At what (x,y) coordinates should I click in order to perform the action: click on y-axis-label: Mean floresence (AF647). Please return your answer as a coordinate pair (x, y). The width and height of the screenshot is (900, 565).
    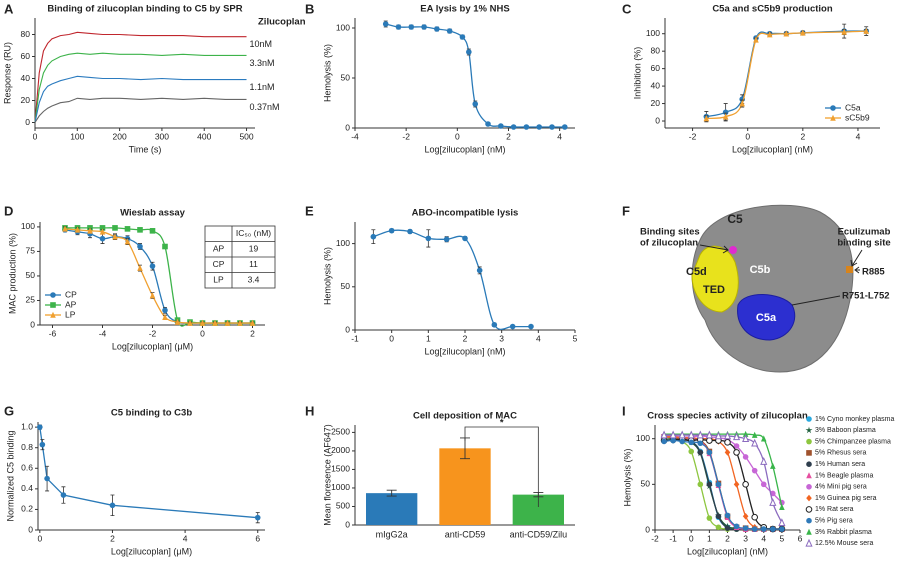
    Looking at the image, I should click on (327, 475).